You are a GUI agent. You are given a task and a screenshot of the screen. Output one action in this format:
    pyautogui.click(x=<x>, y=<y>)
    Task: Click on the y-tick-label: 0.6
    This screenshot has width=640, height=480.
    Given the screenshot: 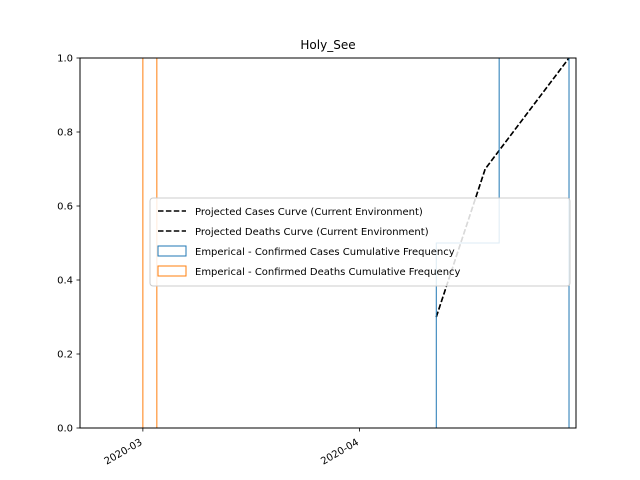 What is the action you would take?
    pyautogui.click(x=65, y=207)
    